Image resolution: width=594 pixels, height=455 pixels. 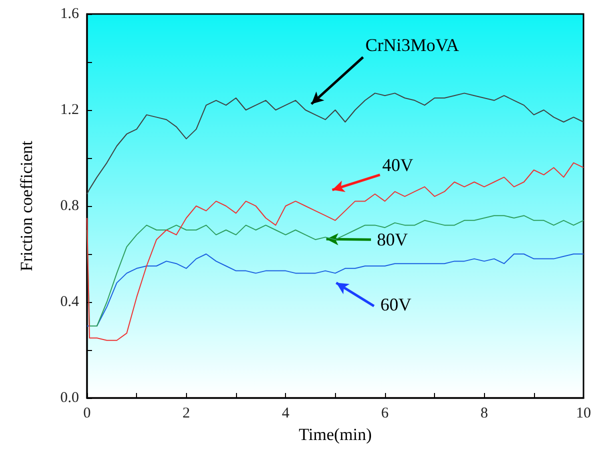 I want to click on y-tick-label: 0.0, so click(x=69, y=398).